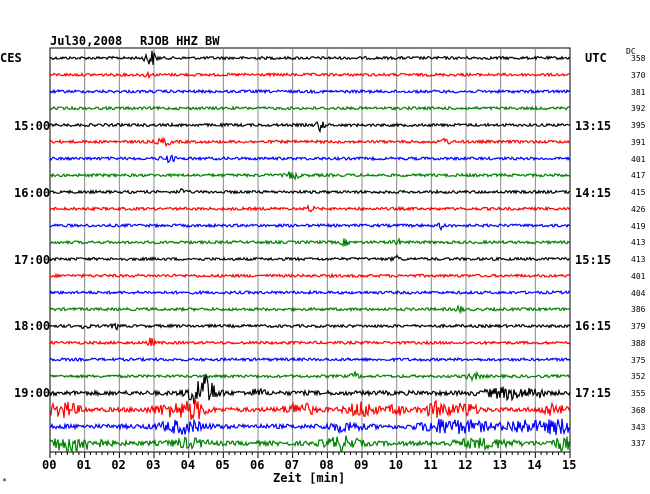 The height and width of the screenshot is (494, 650). Describe the element at coordinates (465, 465) in the screenshot. I see `x-tick-label: 12` at that location.